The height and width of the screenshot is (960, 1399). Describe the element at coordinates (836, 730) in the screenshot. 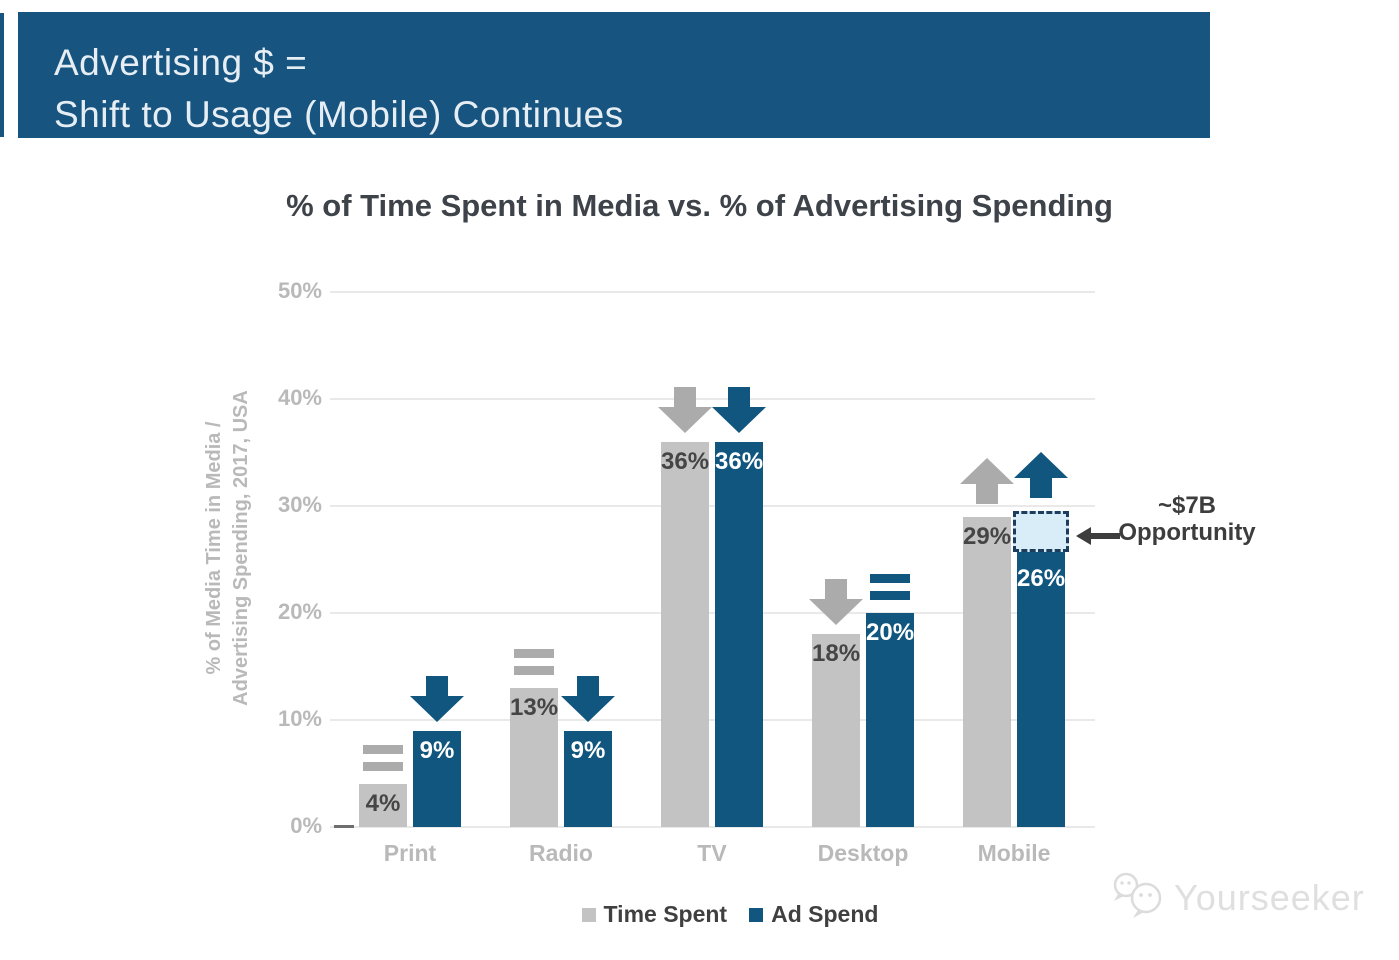

I see `bar-desktop-time-spent: 18%` at that location.